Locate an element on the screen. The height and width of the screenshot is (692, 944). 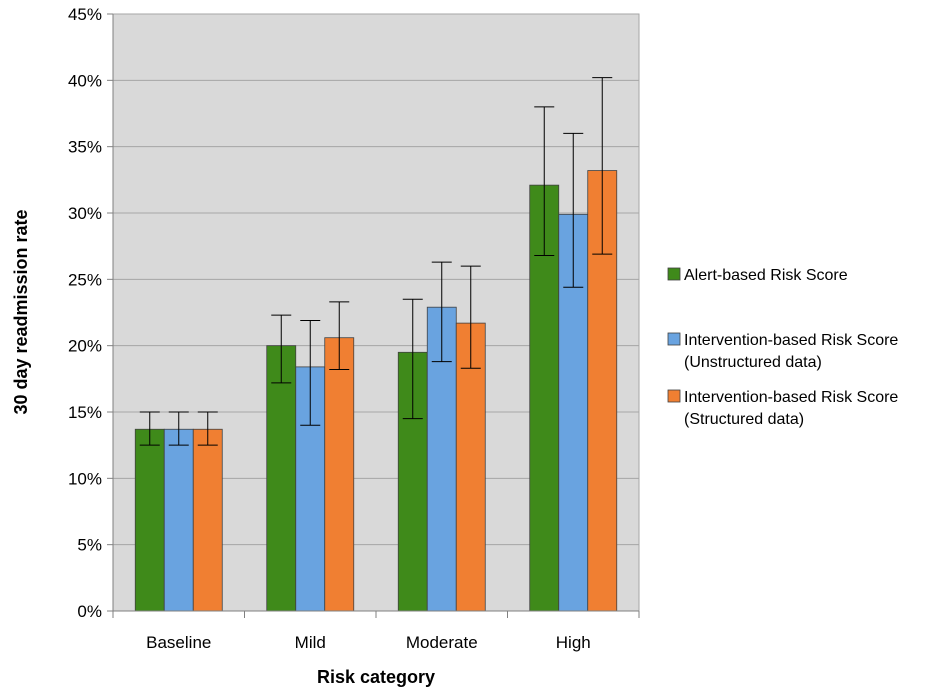
x-tick-label: Baseline is located at coordinates (178, 642).